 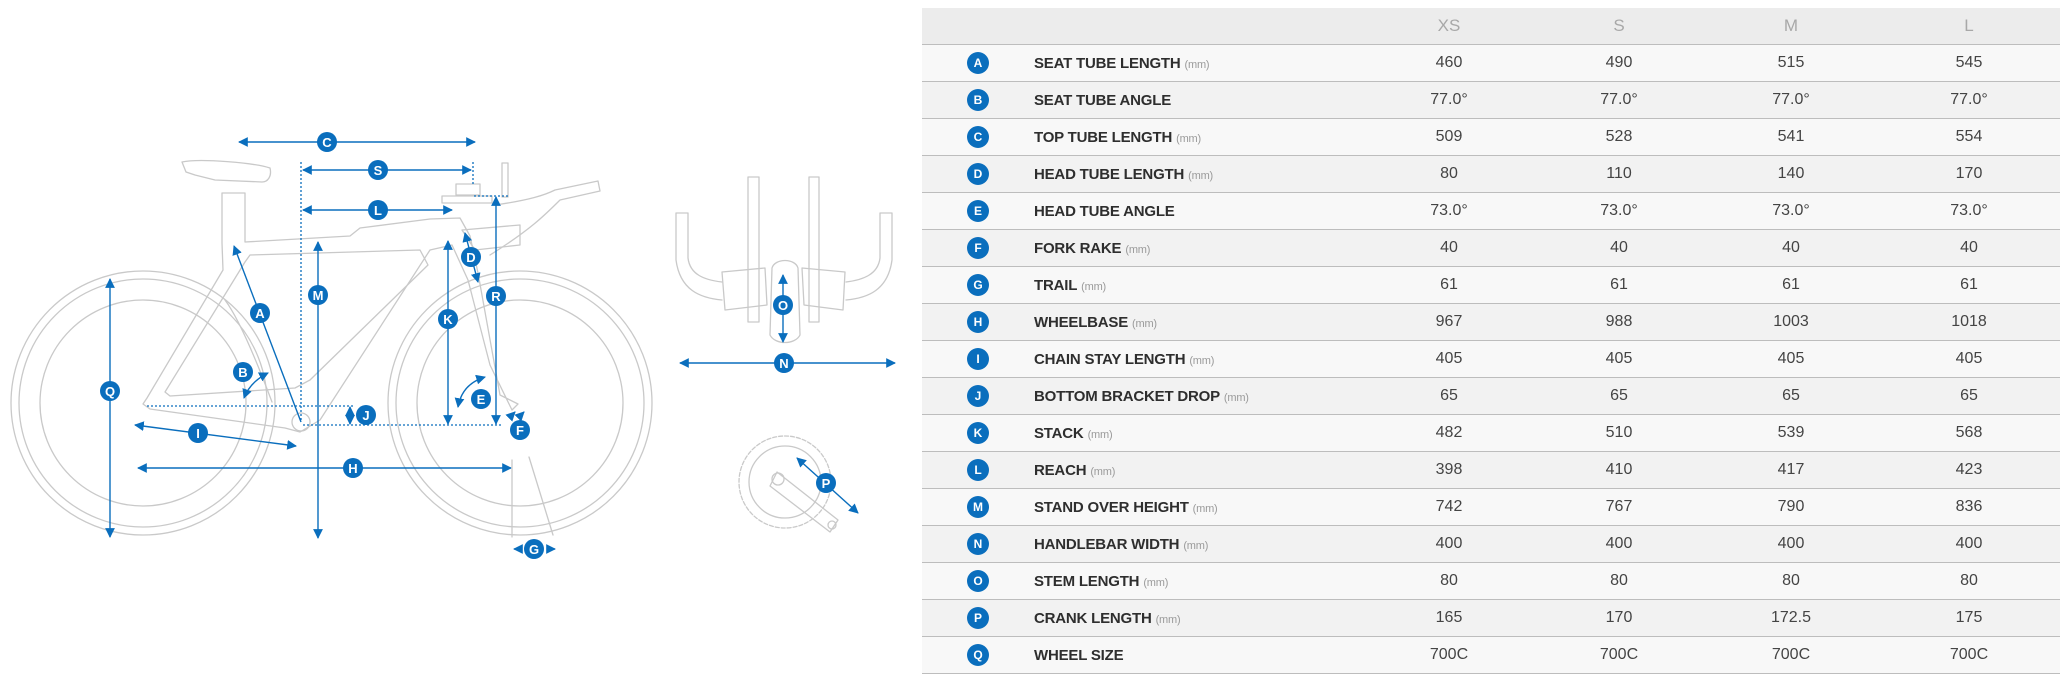 What do you see at coordinates (1791, 248) in the screenshot?
I see `value-cell-m: 40` at bounding box center [1791, 248].